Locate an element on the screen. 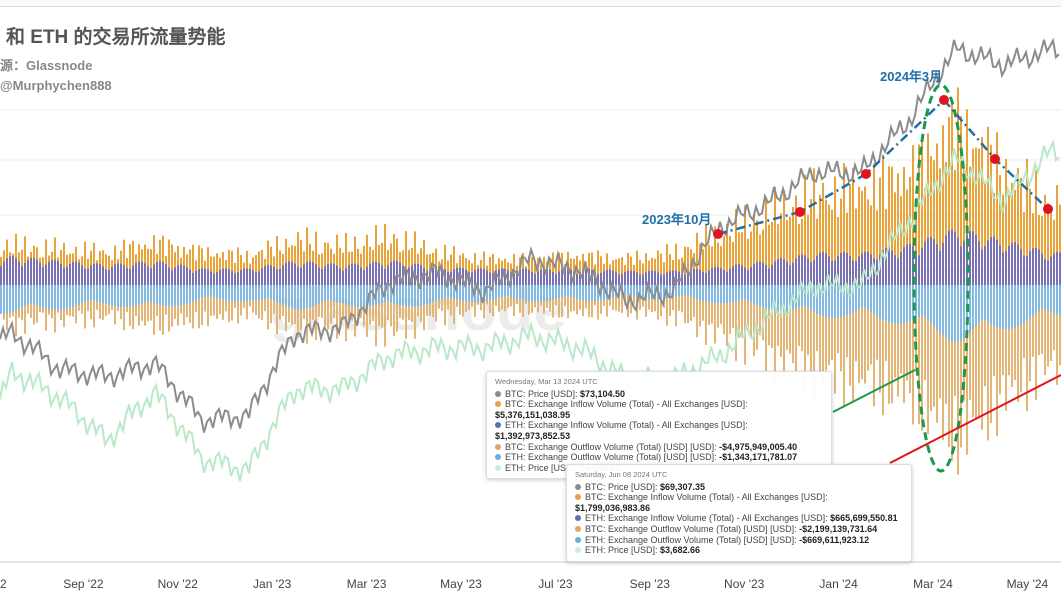 The image size is (1061, 596). tooltip-label: ETH: Price [USD]: is located at coordinates (623, 550).